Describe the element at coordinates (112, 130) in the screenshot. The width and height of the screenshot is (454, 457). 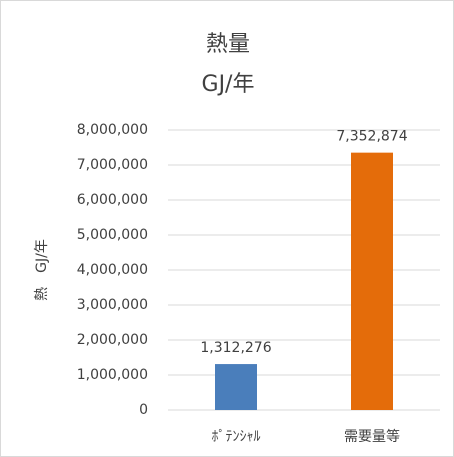
I see `y-tick-label: 8,000,000` at that location.